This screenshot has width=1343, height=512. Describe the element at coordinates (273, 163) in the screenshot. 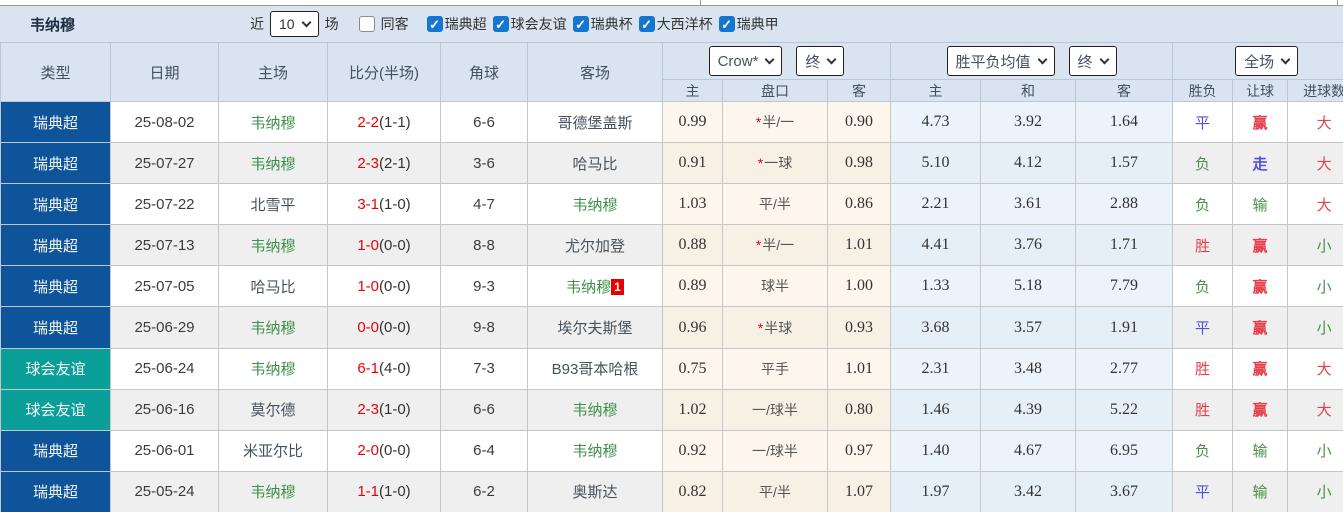

I see `home-team-cell: 韦纳穆` at that location.